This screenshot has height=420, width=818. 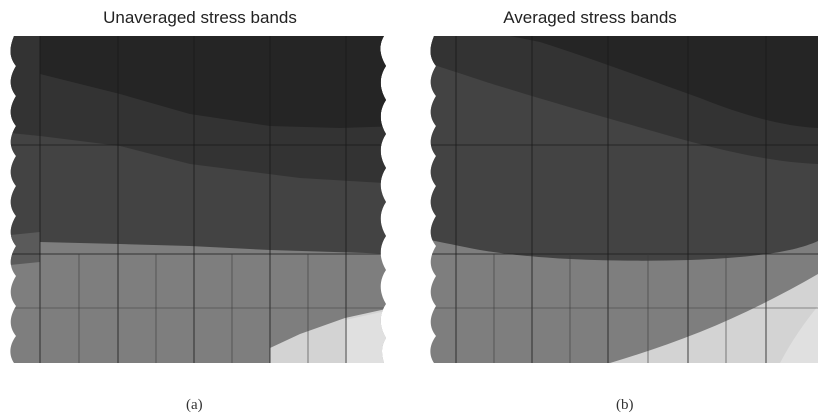 I want to click on panel-caption: (b), so click(x=625, y=405).